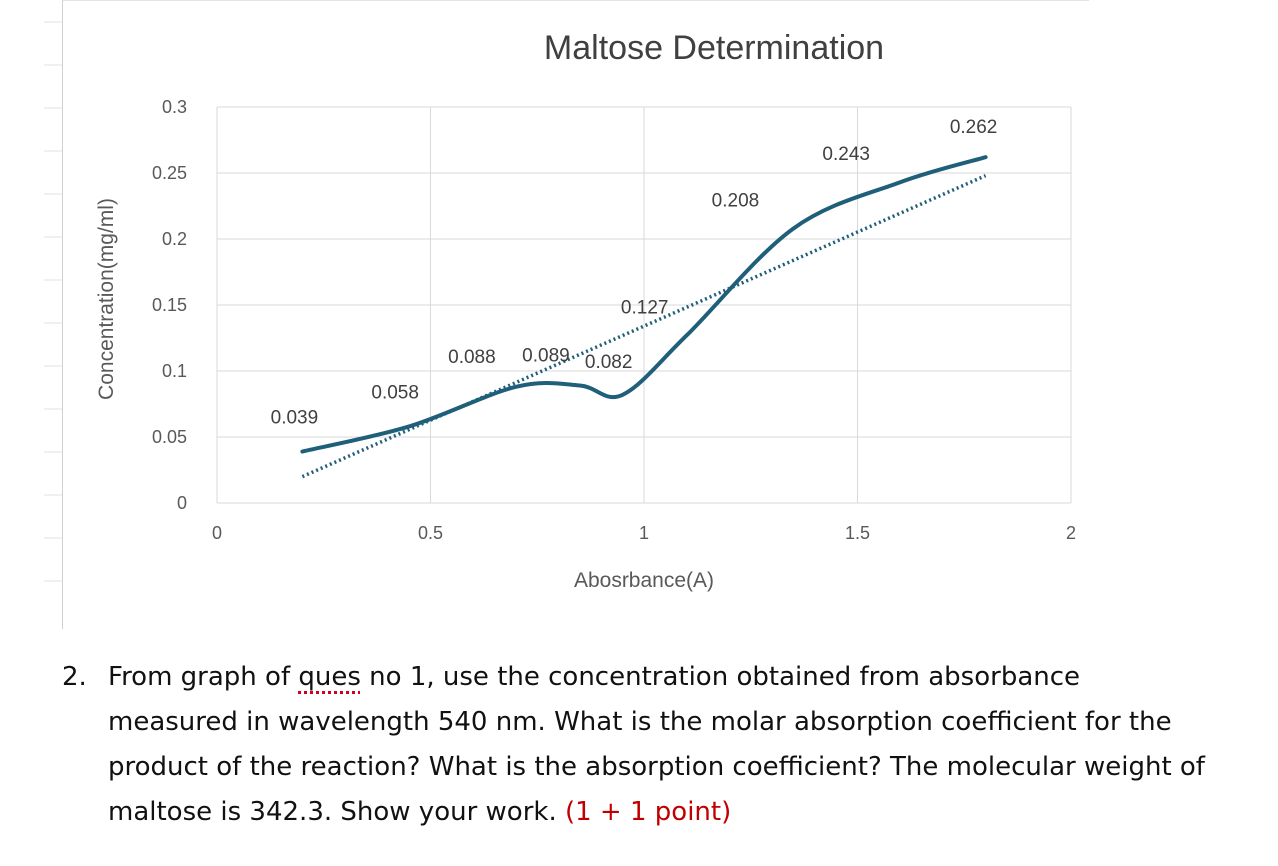 The image size is (1278, 866). I want to click on misspelled-word: ques, so click(329, 677).